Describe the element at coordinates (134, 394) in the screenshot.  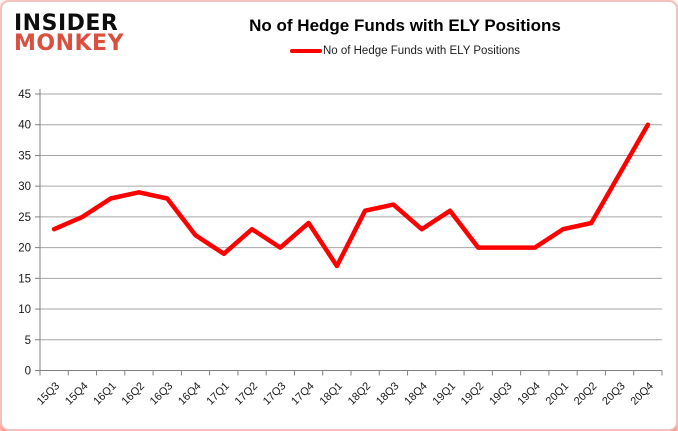
I see `x-tick-label: 16Q2` at that location.